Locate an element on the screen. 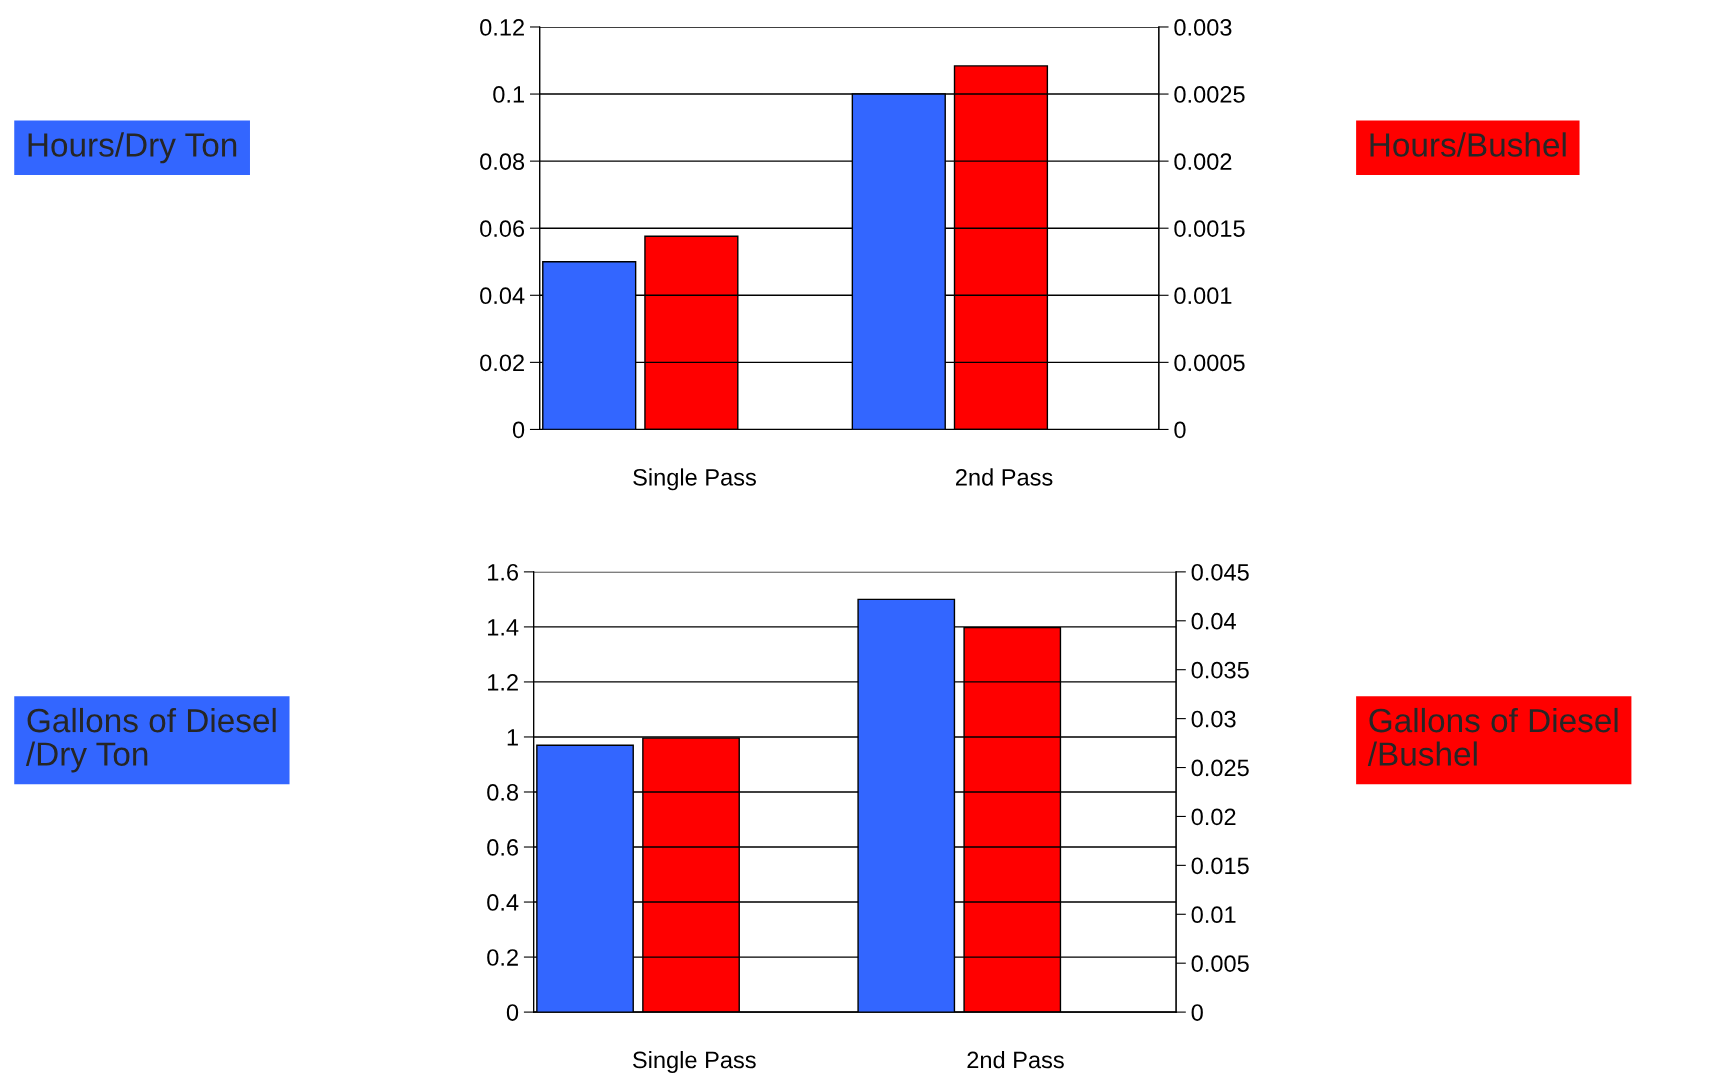 Image resolution: width=1727 pixels, height=1079 pixels. y2-tick-label: 0.001 is located at coordinates (1203, 296).